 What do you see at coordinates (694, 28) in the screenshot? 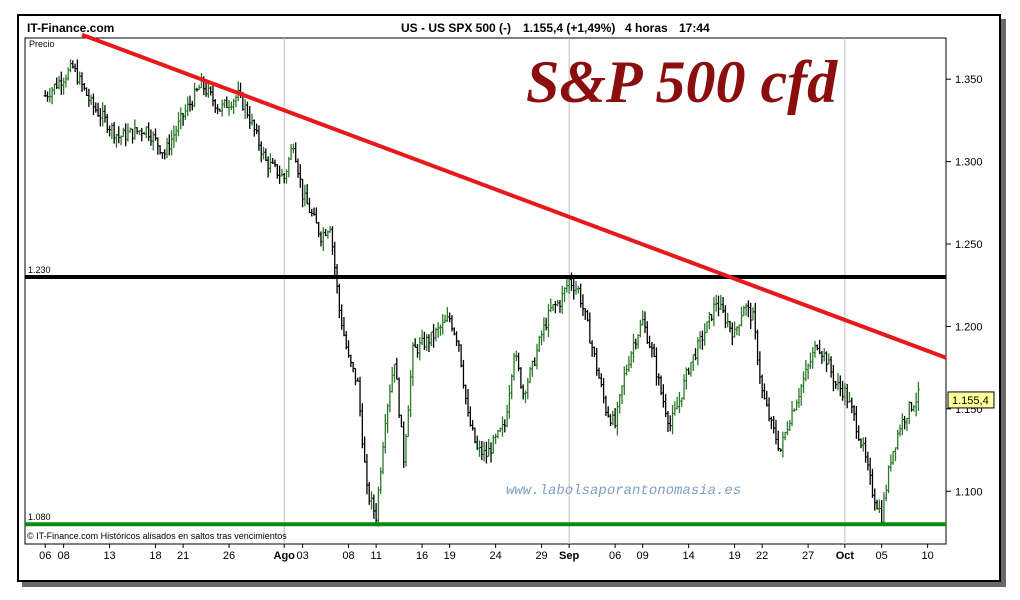
I see `timestamp: 17:44` at bounding box center [694, 28].